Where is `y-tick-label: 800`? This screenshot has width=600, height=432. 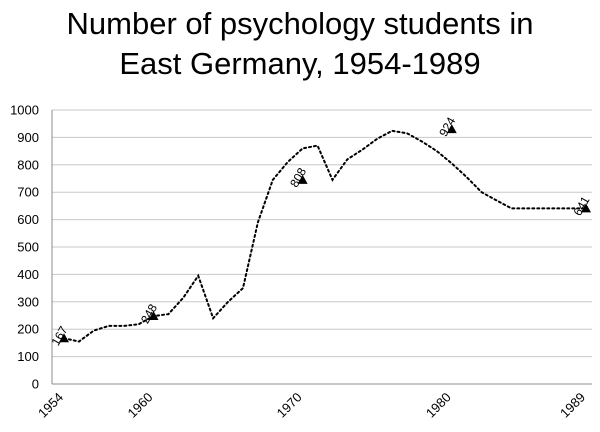
y-tick-label: 800 is located at coordinates (28, 164).